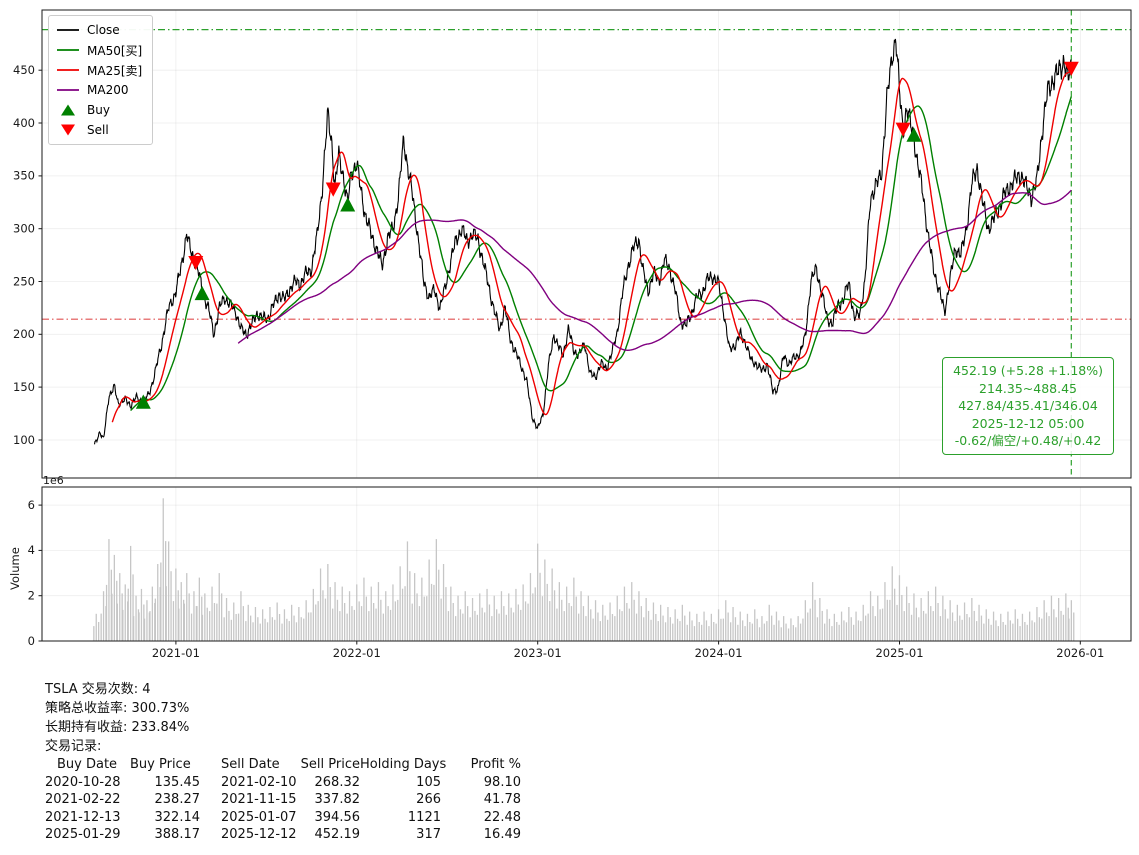 This screenshot has width=1139, height=855. I want to click on trade-col-header: Holding Days, so click(403, 764).